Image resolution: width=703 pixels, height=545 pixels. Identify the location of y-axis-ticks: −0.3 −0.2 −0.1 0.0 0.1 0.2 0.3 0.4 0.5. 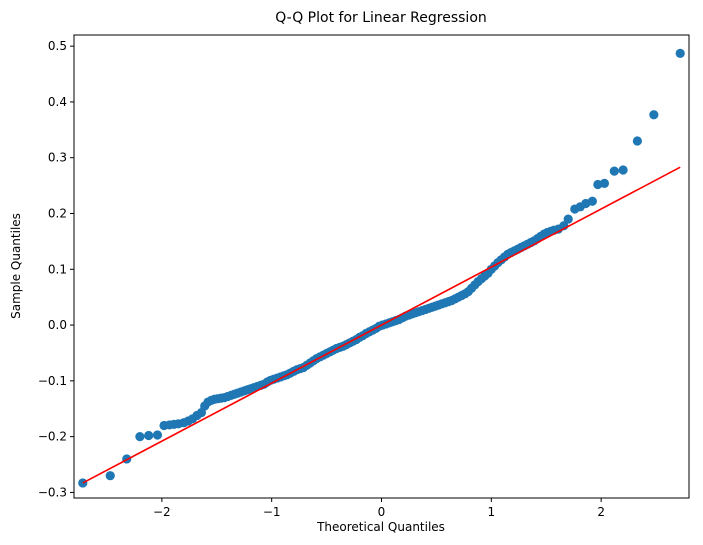
(56, 269).